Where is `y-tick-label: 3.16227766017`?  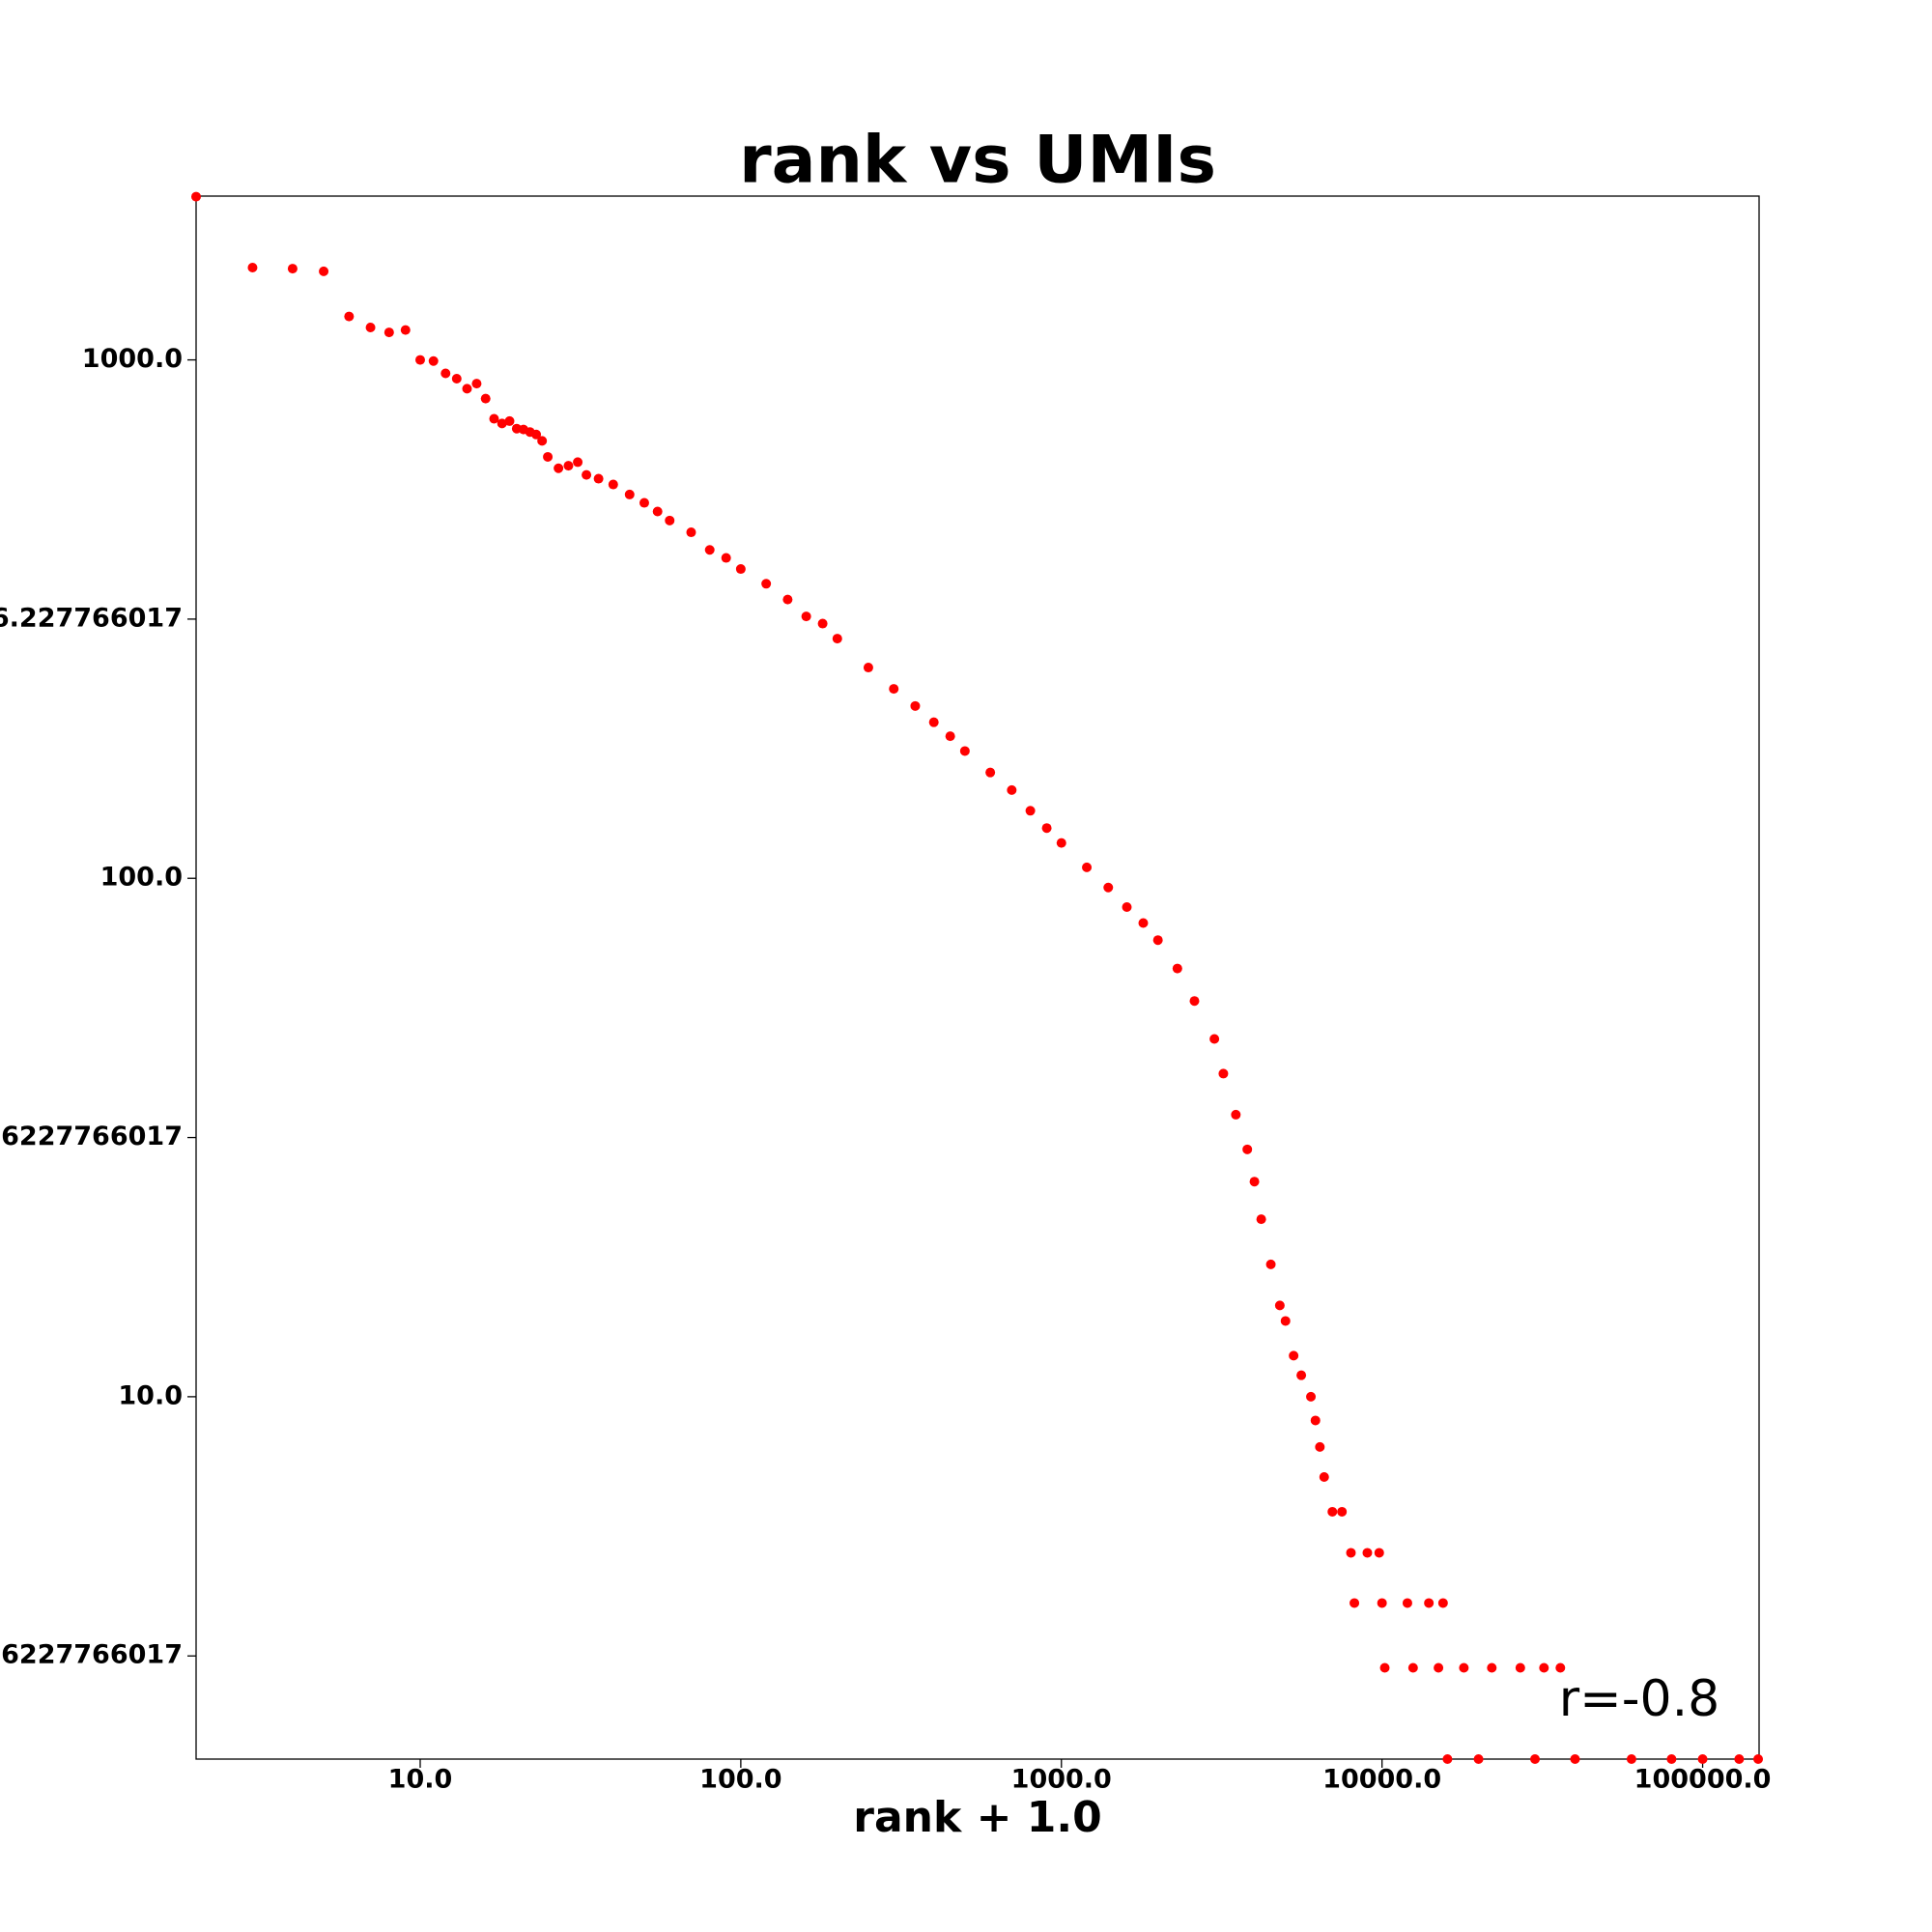
y-tick-label: 3.16227766017 is located at coordinates (91, 1655).